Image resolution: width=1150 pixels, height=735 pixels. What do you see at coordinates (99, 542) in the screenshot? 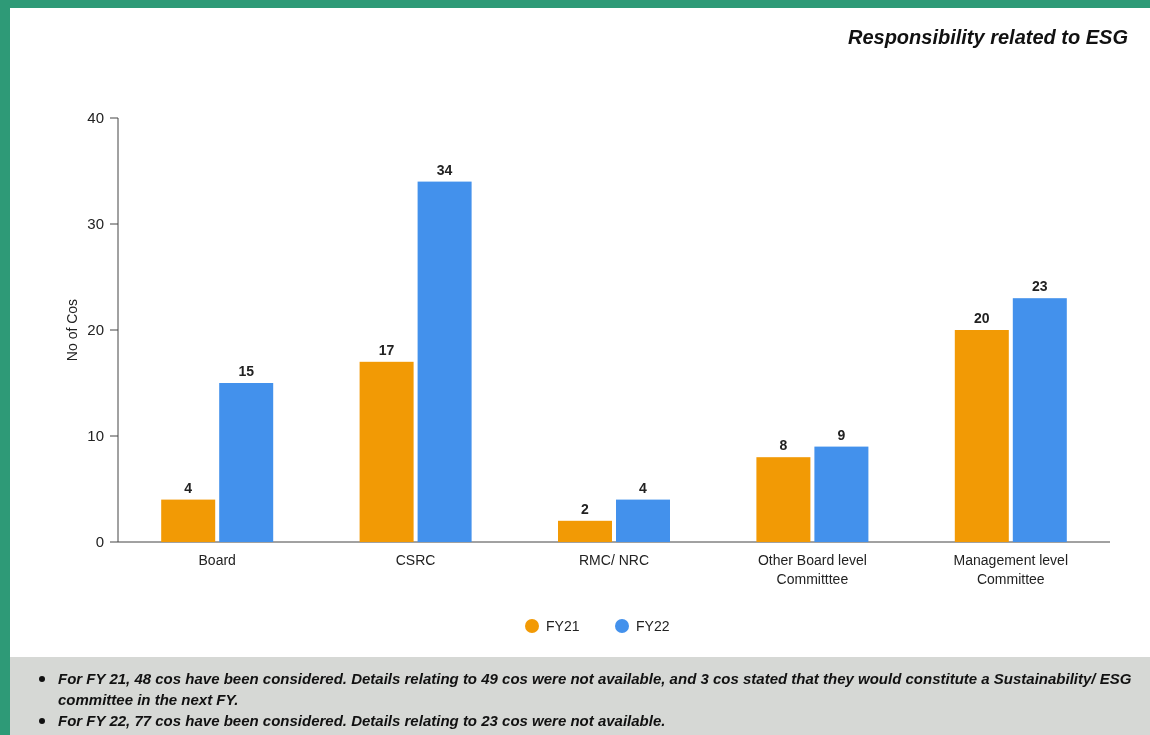
I see `y-tick-label: 0` at bounding box center [99, 542].